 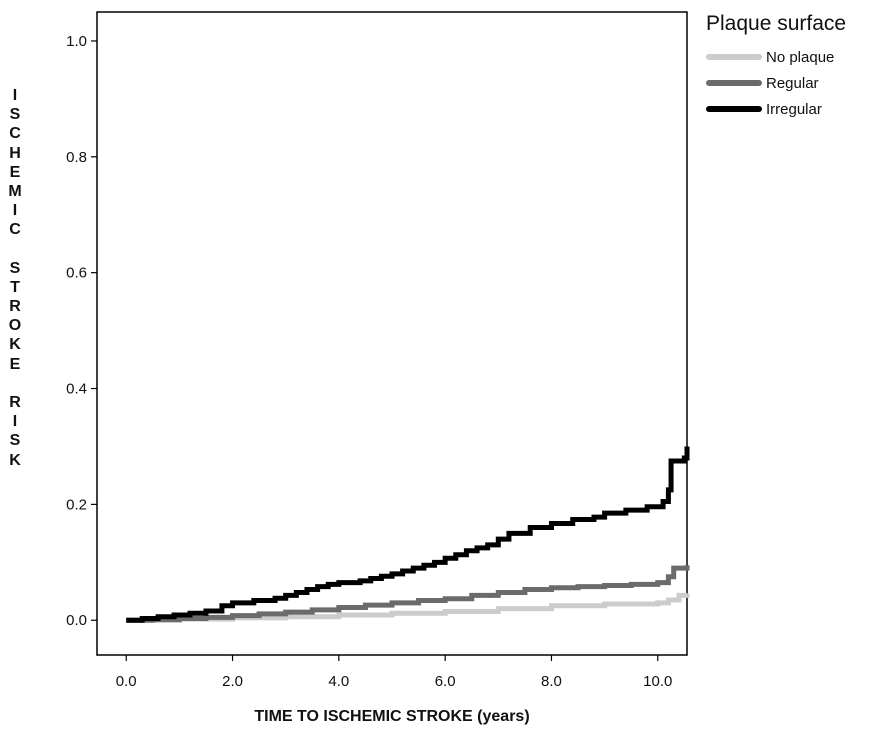 I want to click on y-tick-label: 0.2, so click(x=76, y=504).